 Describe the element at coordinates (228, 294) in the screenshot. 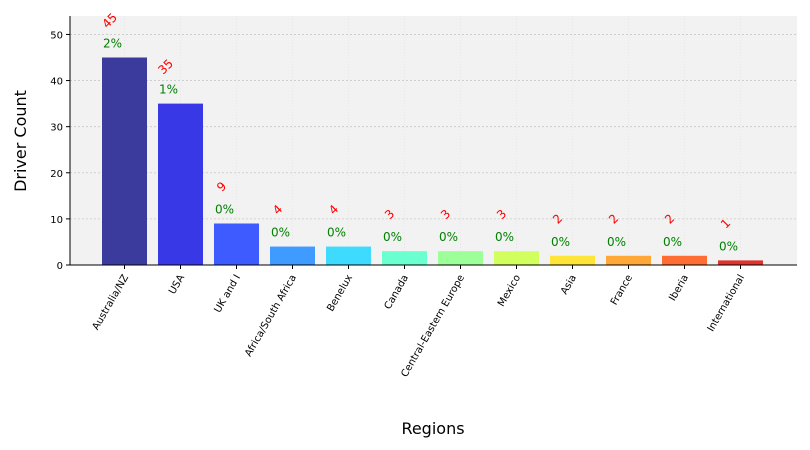

I see `x-tick-label: UK and I` at that location.